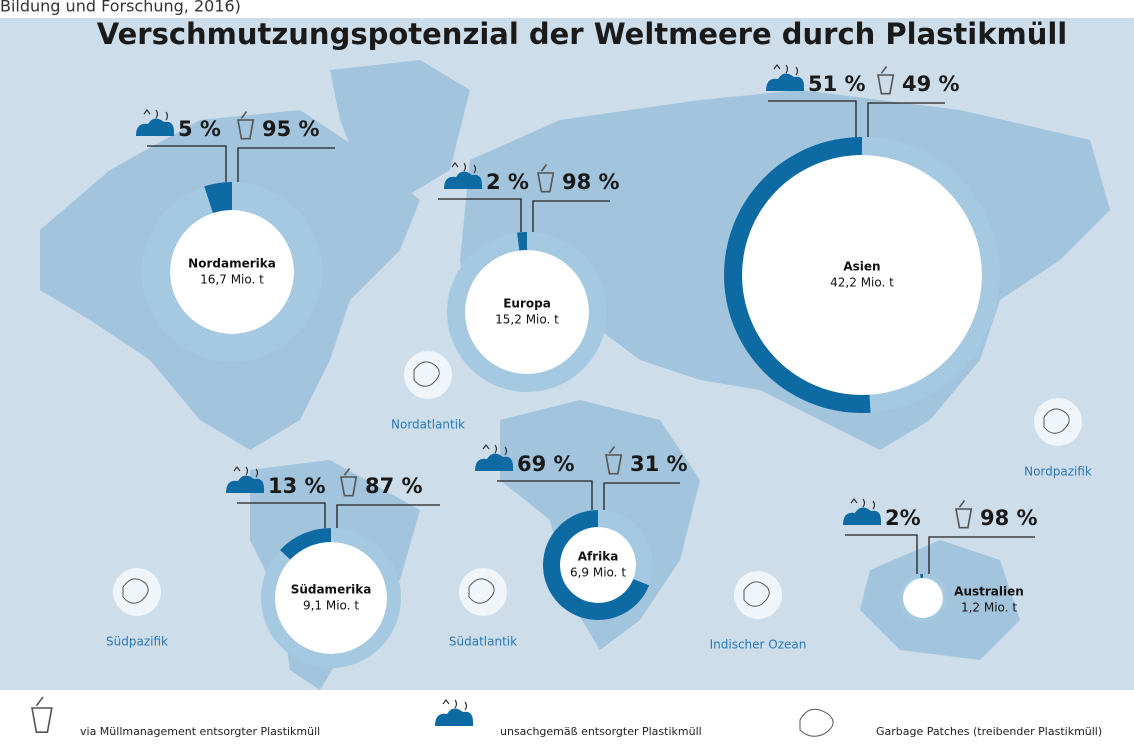 The width and height of the screenshot is (1134, 749). What do you see at coordinates (601, 731) in the screenshot?
I see `legend-label: unsachgemäß entsorgter Plastikmüll` at bounding box center [601, 731].